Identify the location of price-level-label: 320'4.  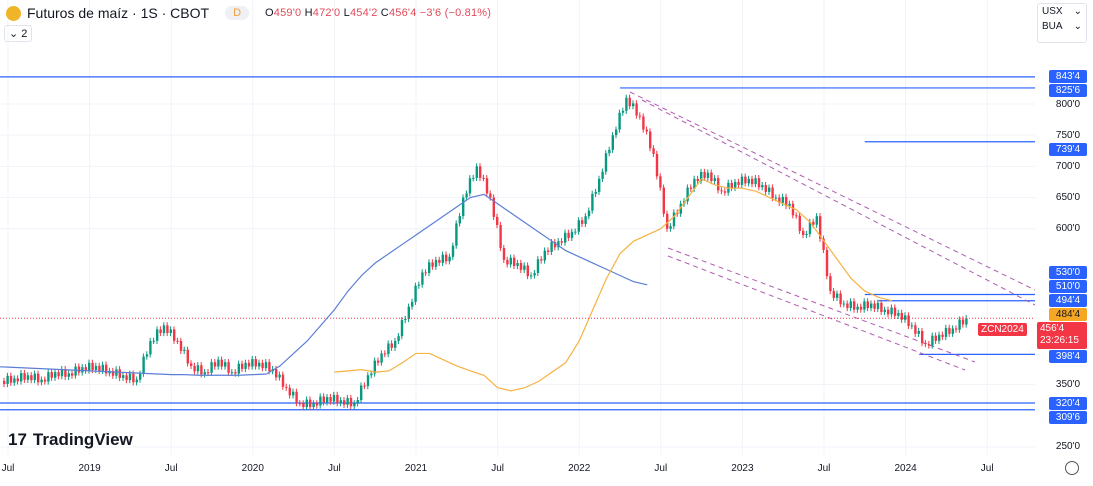
(1068, 403).